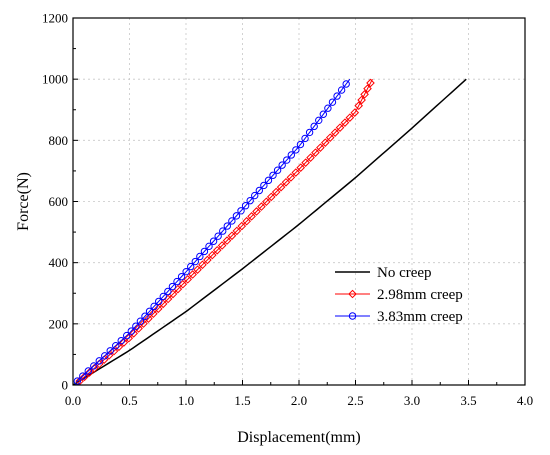 The image size is (550, 455). I want to click on x-tick-label: 3.0, so click(412, 400).